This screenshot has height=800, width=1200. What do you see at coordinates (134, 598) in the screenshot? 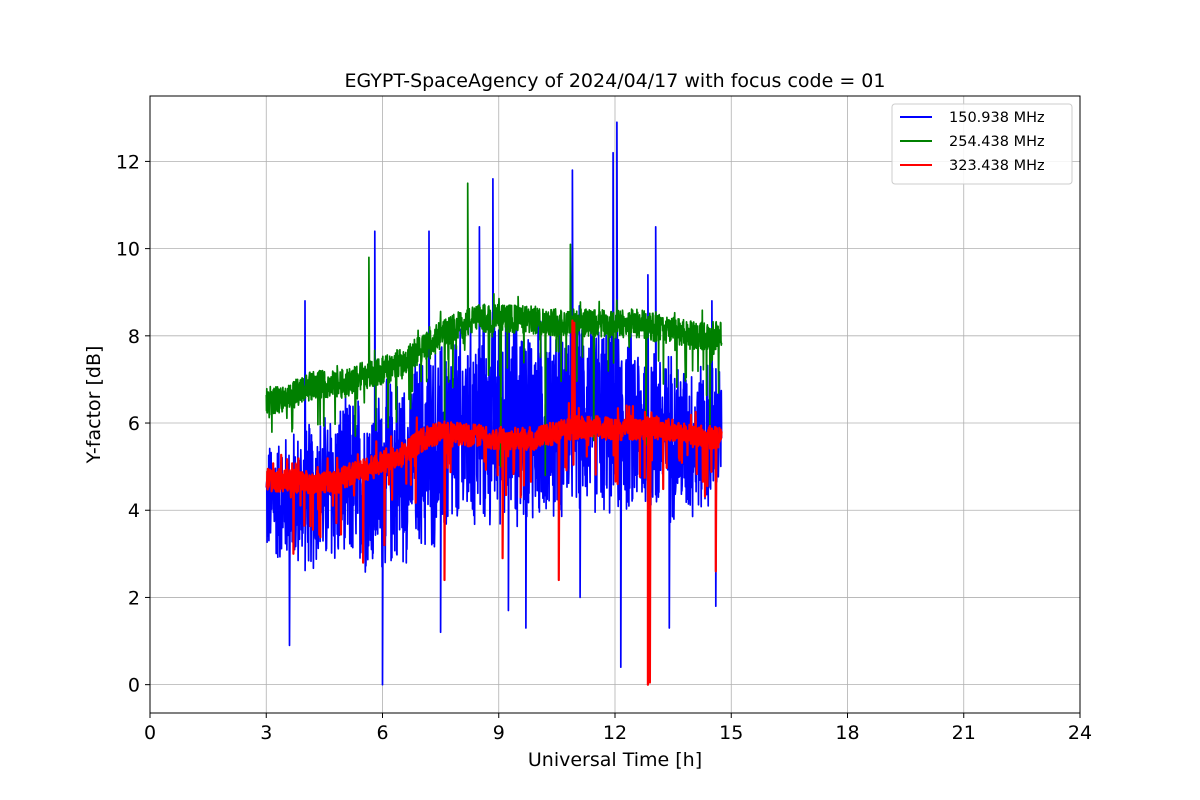
I see `y-tick-label: 2` at bounding box center [134, 598].